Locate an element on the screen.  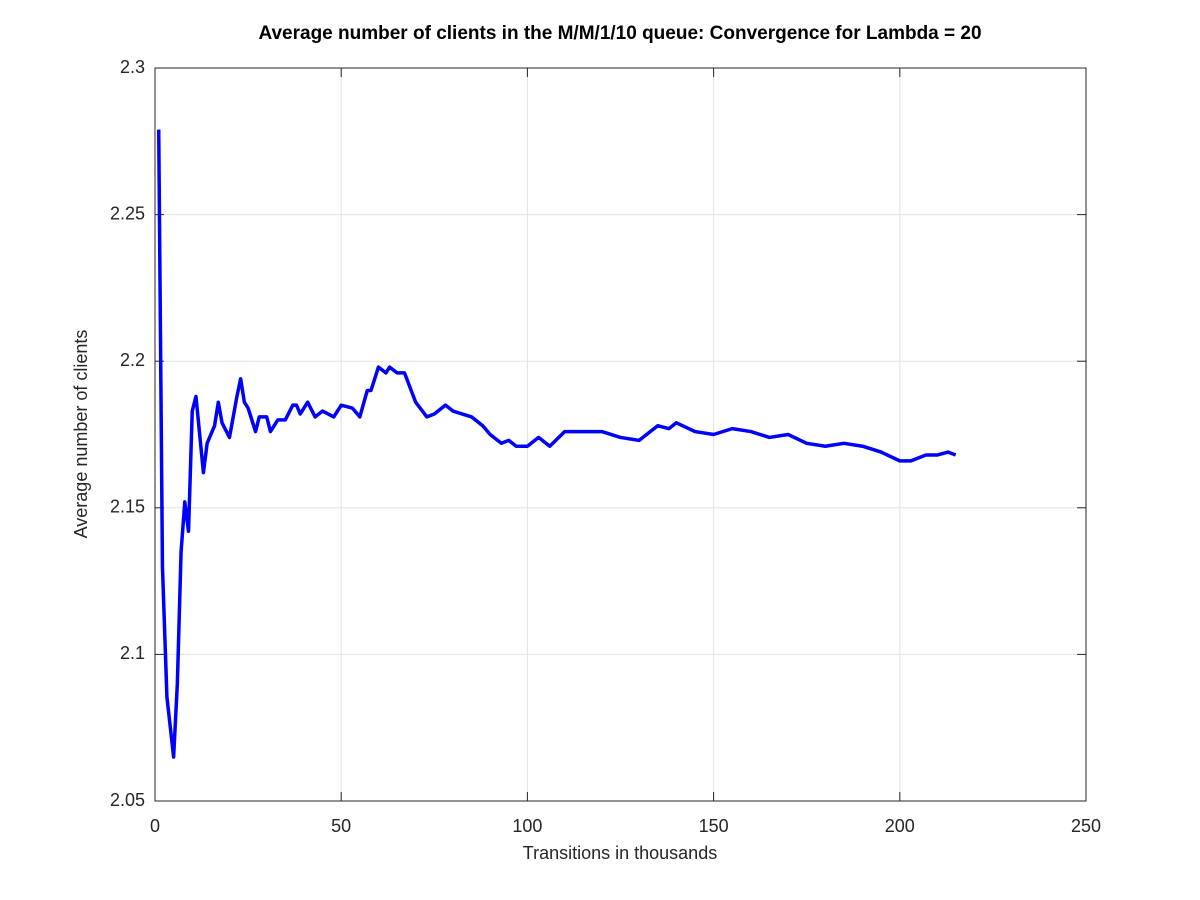
y-tick-label: 2.2 is located at coordinates (132, 360).